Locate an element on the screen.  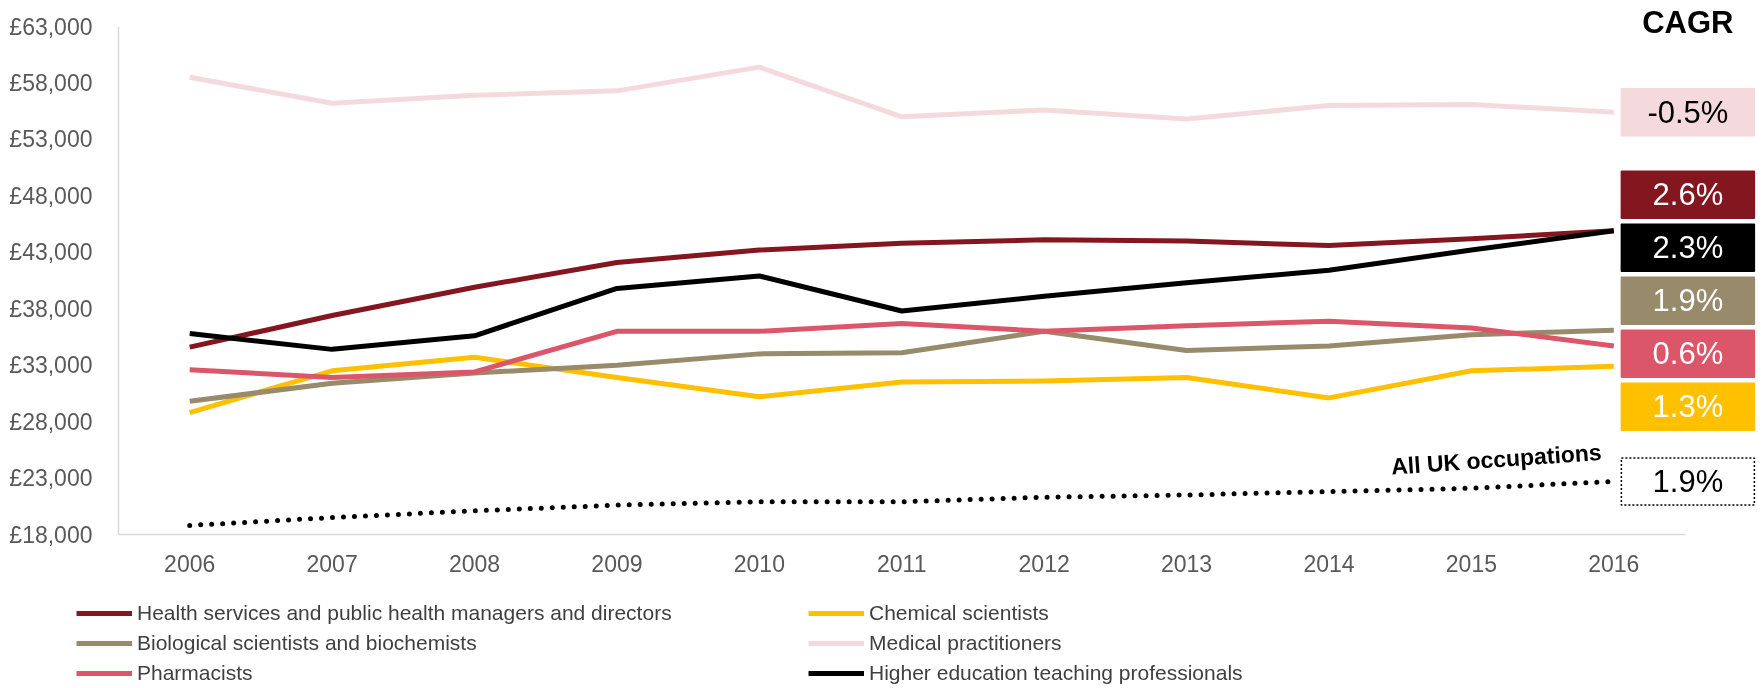
x-tick-label: 2007 is located at coordinates (332, 563).